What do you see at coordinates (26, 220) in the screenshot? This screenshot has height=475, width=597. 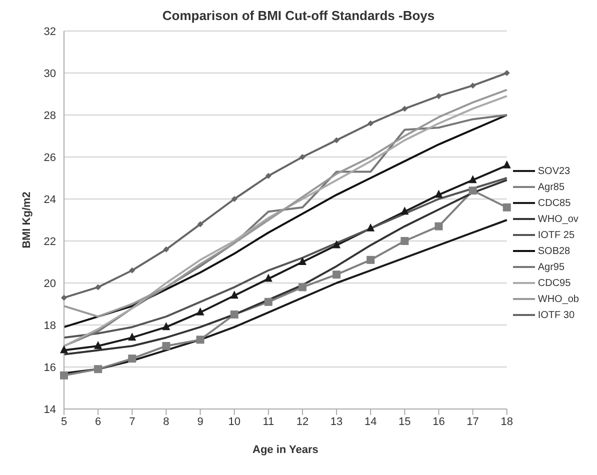 I see `y-axis-title: BMI Kg/m2` at bounding box center [26, 220].